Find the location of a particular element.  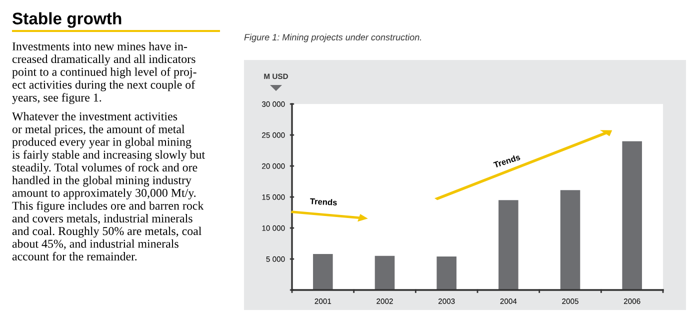

text: Investments into new mines have in- creased dramatically and all indicators point to a continued high level of proj- ect activities during the next couple of years, see figure 1. is located at coordinates (104, 73).